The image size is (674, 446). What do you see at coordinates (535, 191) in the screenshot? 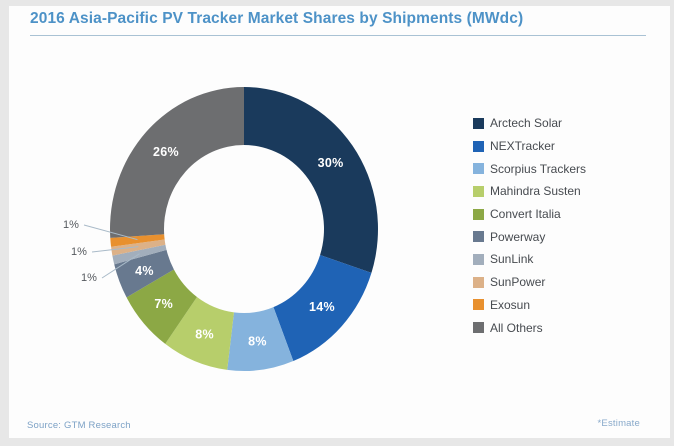
I see `legend-label-mahindra-susten: Mahindra Susten` at bounding box center [535, 191].